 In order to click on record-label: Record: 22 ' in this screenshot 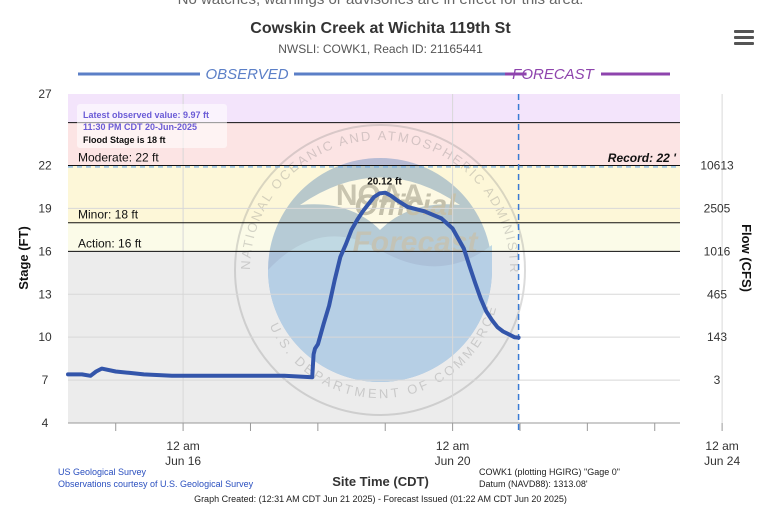, I will do `click(642, 158)`.